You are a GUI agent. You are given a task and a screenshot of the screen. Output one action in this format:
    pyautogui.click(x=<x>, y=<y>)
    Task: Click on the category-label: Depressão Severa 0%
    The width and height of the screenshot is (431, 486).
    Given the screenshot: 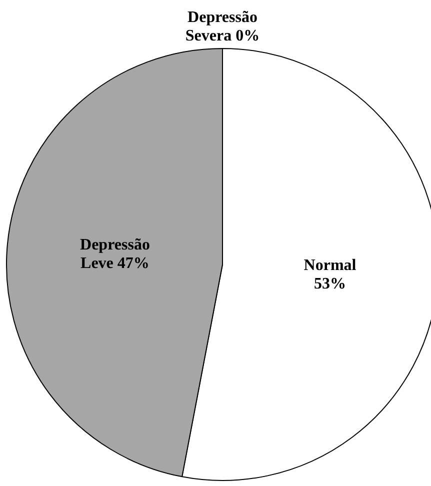 What is the action you would take?
    pyautogui.click(x=222, y=27)
    